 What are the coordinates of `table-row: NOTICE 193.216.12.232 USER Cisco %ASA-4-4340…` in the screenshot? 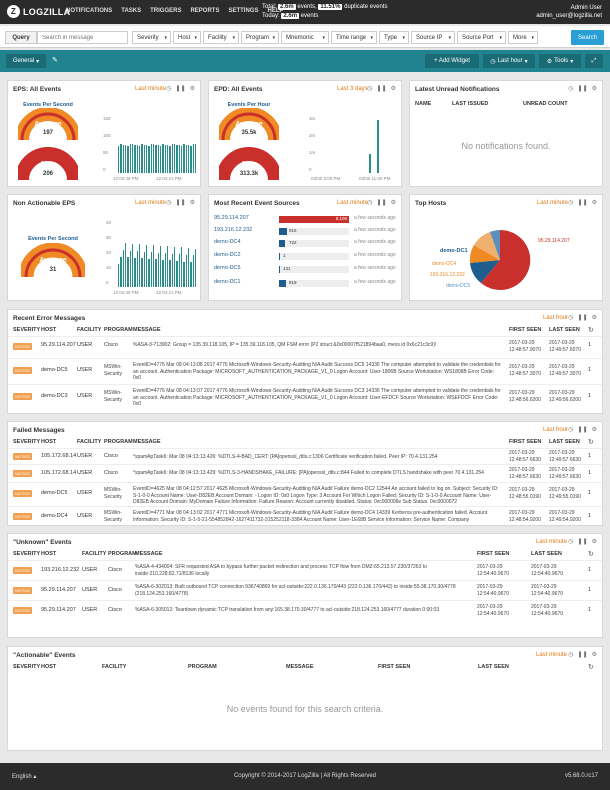 It's located at (305, 570).